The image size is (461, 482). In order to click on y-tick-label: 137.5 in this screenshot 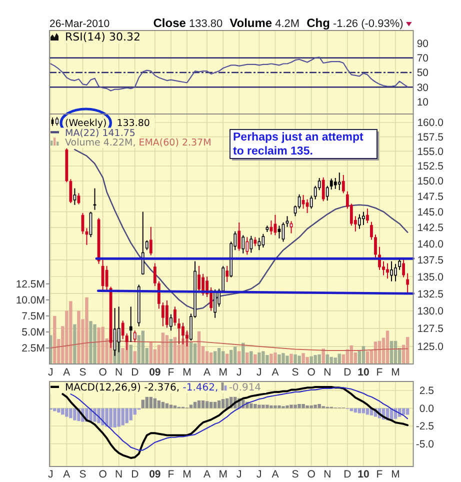, I will do `click(430, 260)`.